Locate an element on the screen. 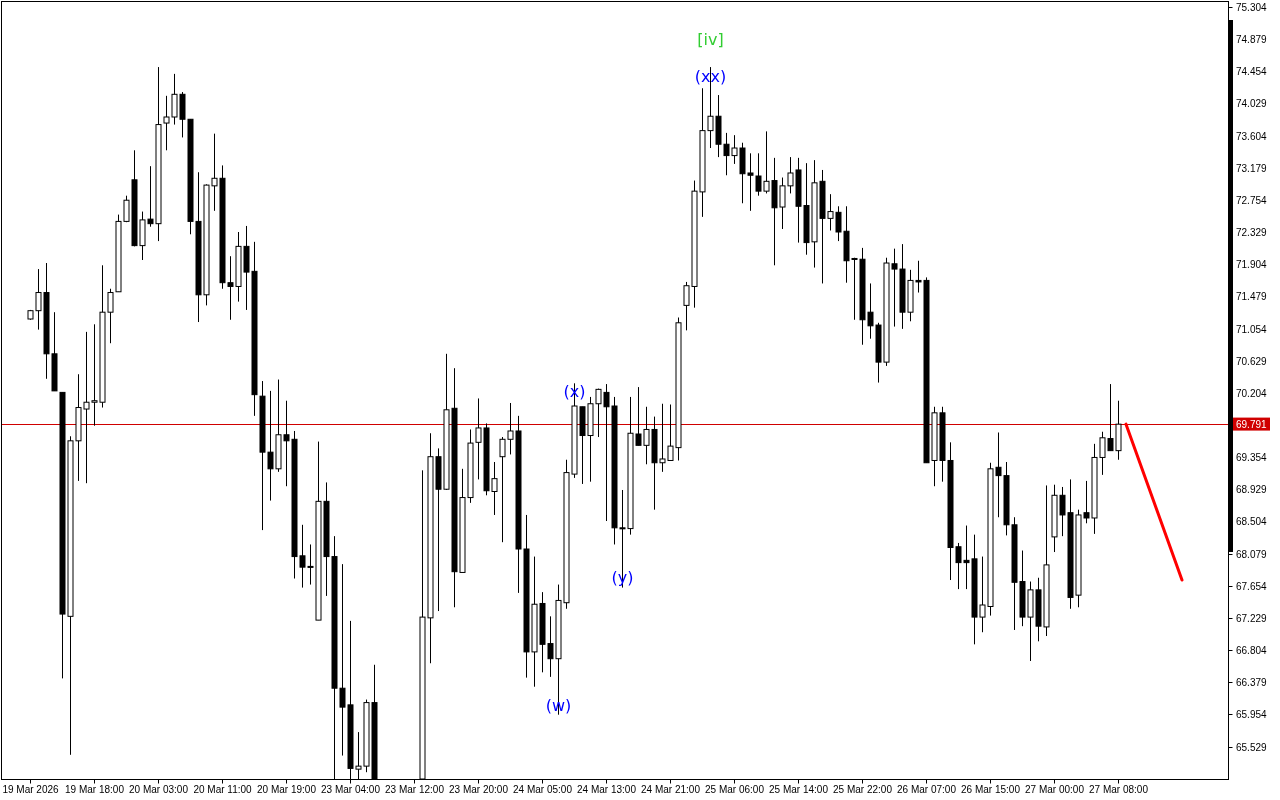  y-tick-label: 73.604 is located at coordinates (1252, 136).